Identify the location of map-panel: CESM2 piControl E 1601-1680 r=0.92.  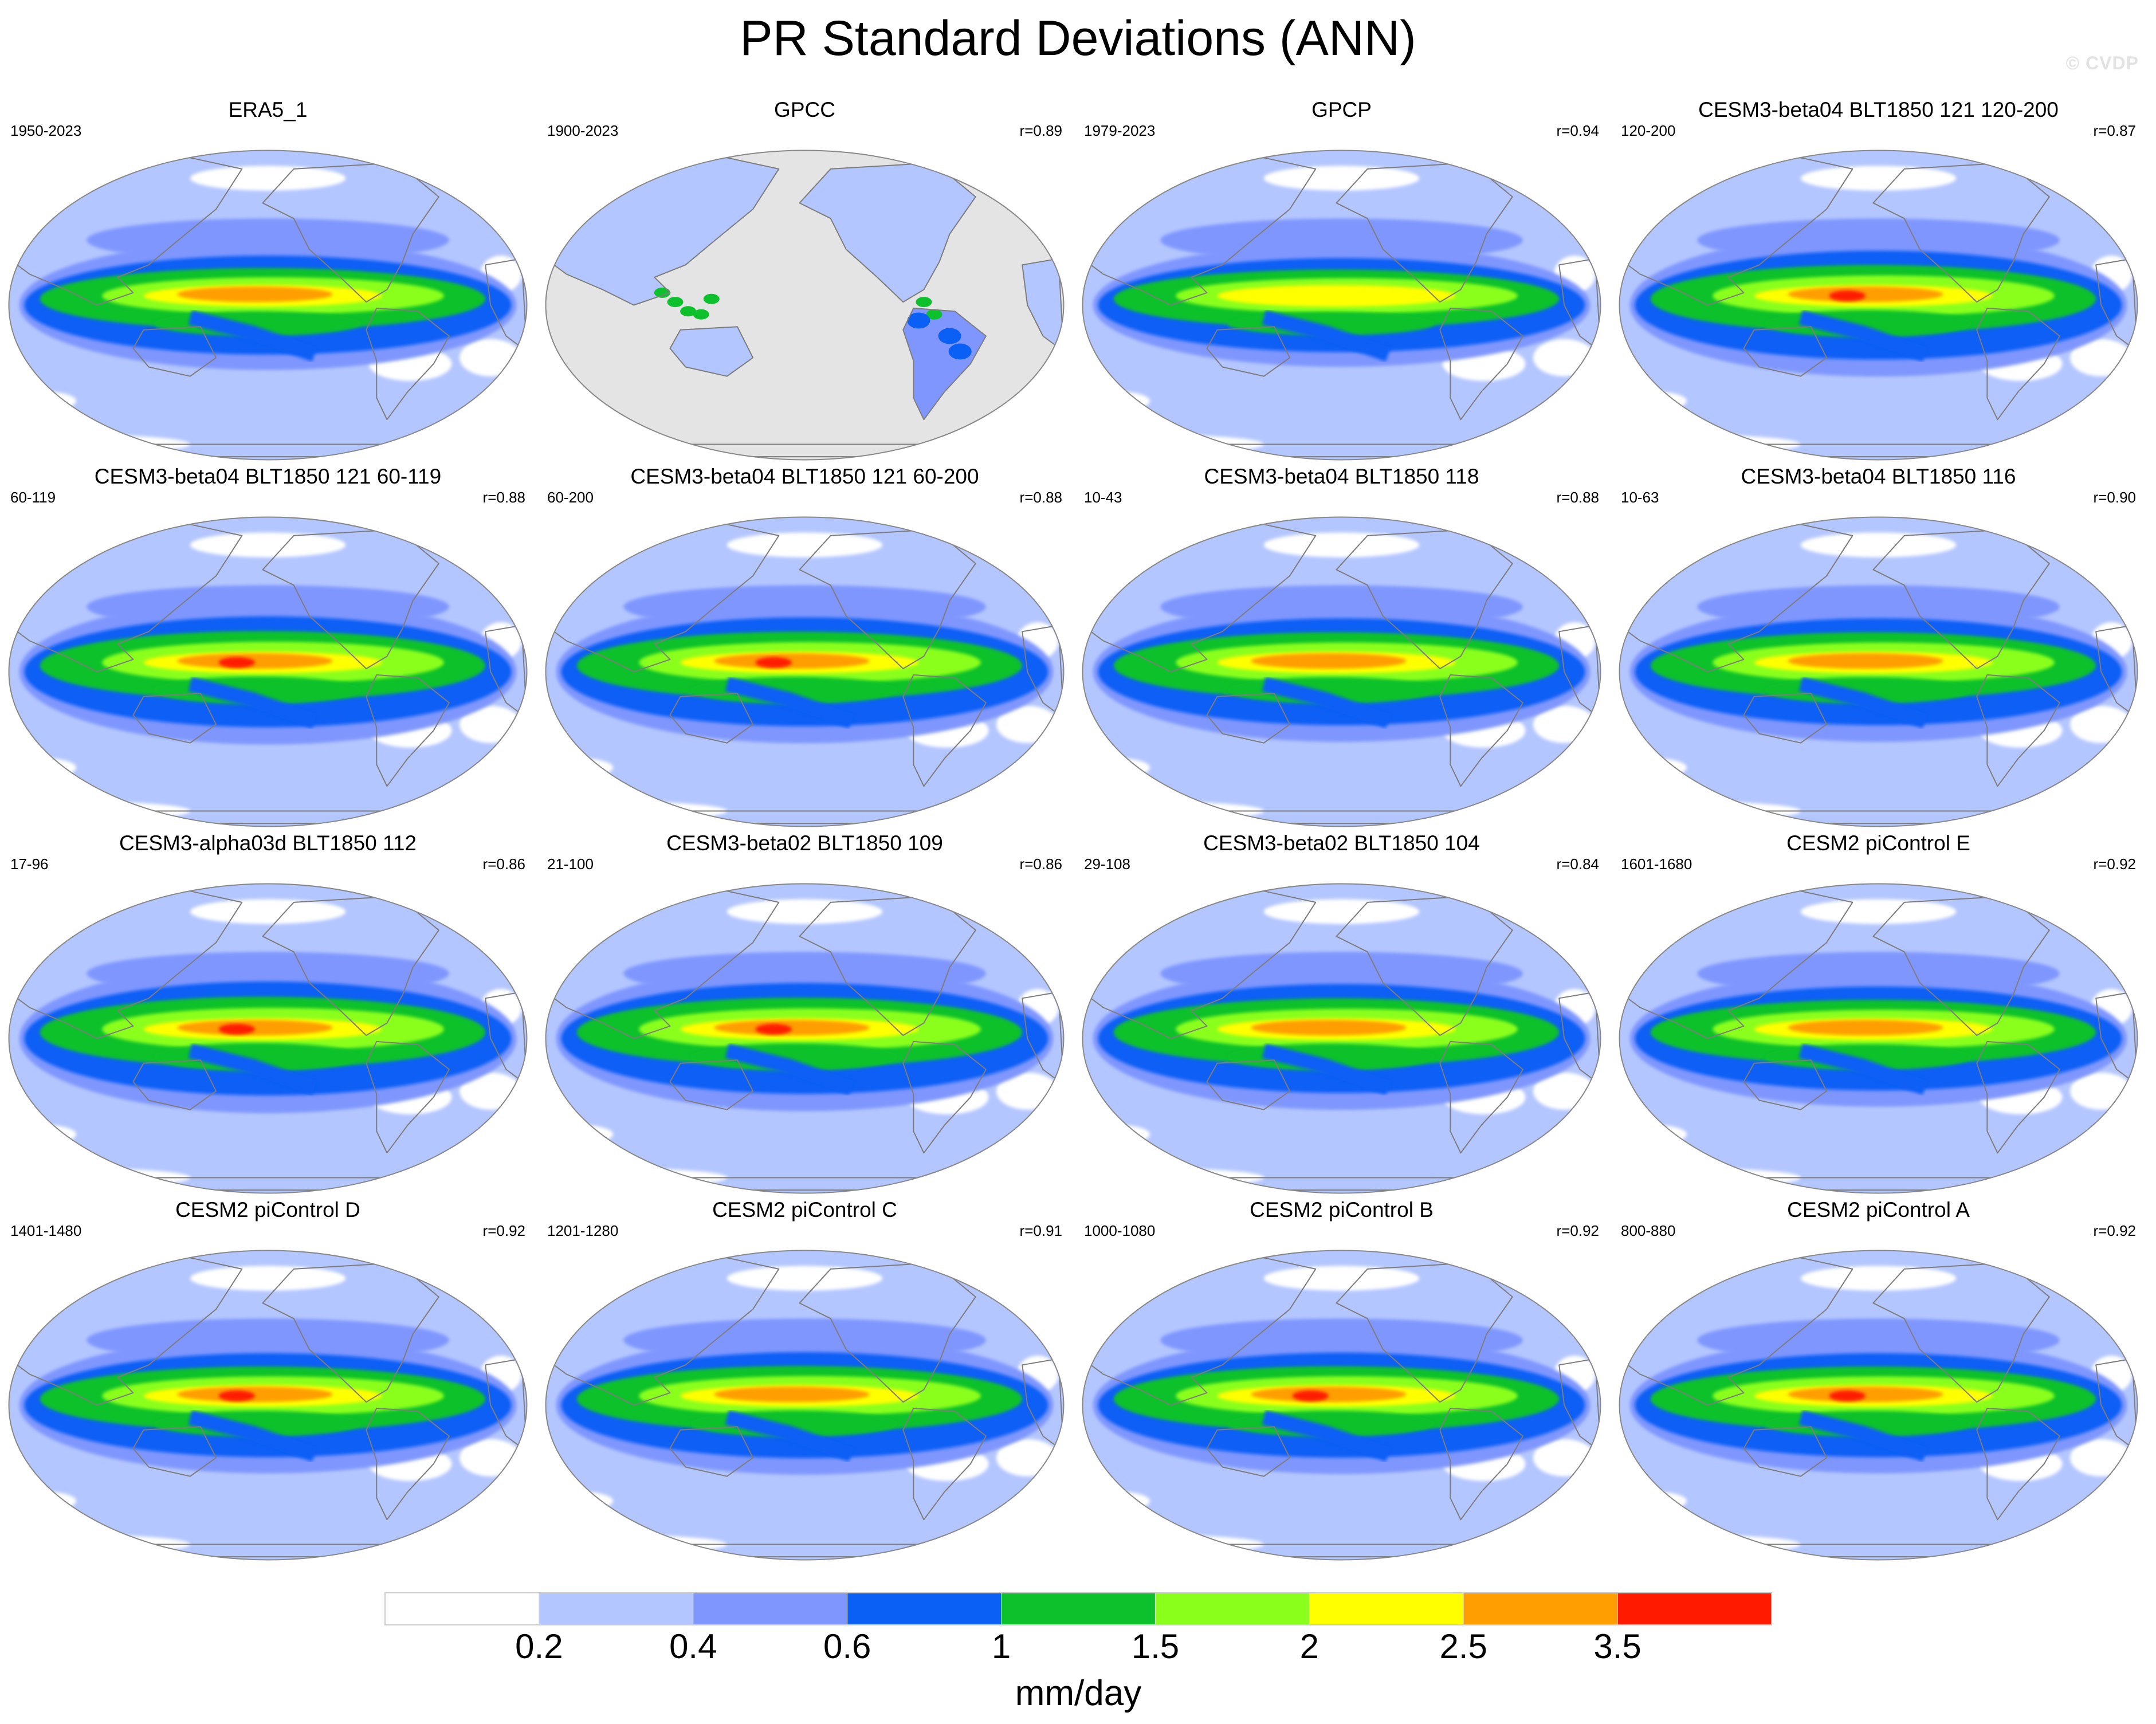
(1878, 1013).